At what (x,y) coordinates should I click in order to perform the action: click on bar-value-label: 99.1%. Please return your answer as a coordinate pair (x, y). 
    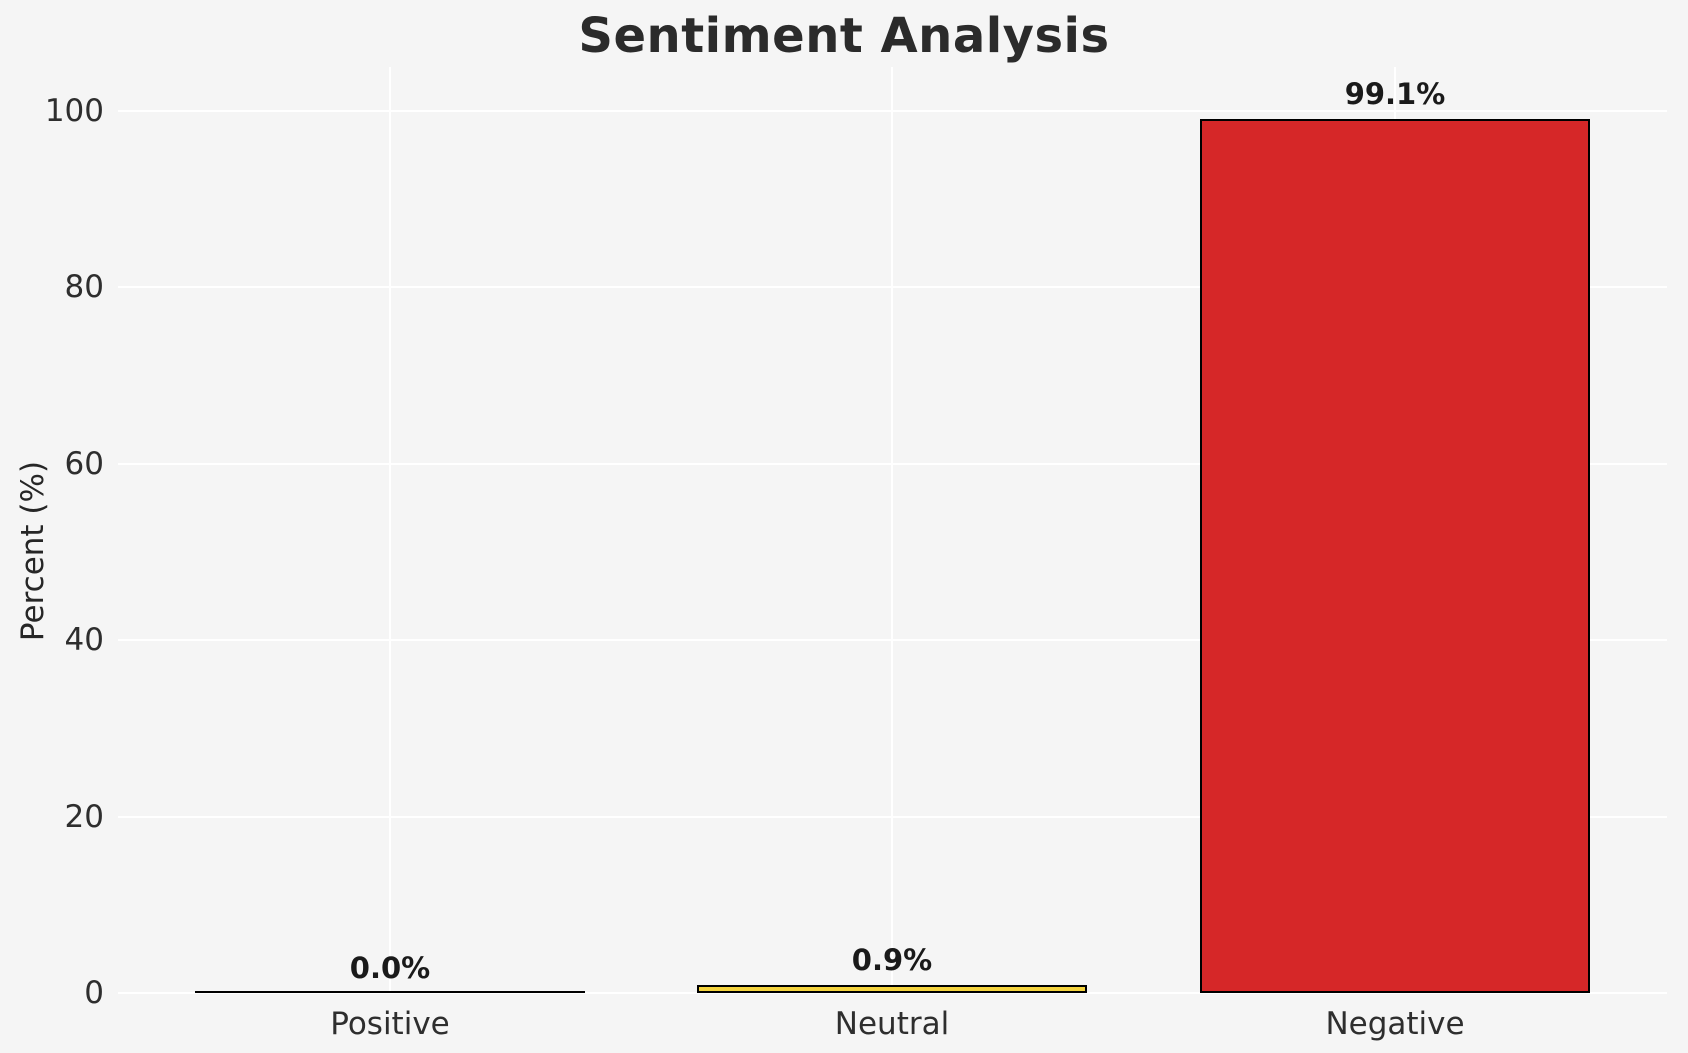
    Looking at the image, I should click on (1395, 94).